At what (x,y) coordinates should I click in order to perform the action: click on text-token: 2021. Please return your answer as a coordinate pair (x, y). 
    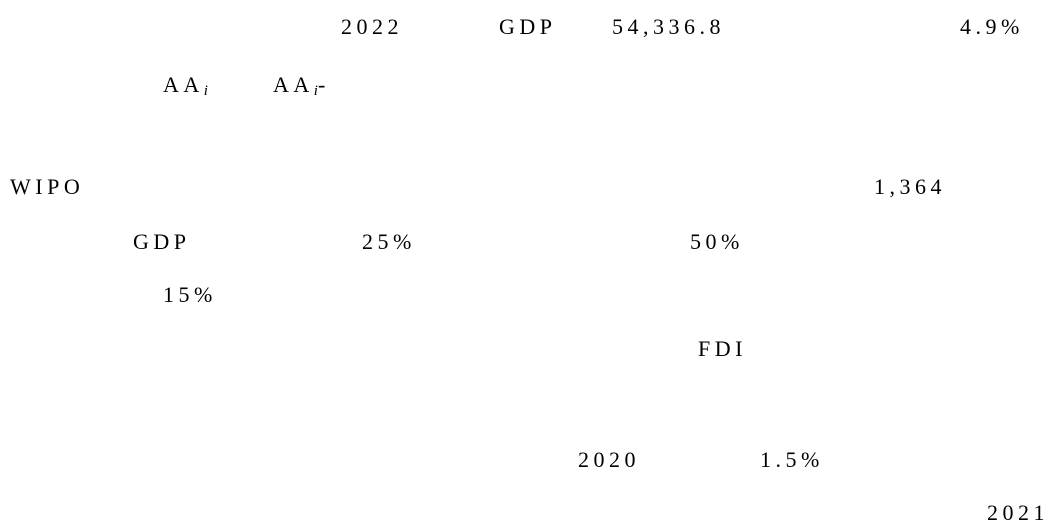
    Looking at the image, I should click on (1017, 513).